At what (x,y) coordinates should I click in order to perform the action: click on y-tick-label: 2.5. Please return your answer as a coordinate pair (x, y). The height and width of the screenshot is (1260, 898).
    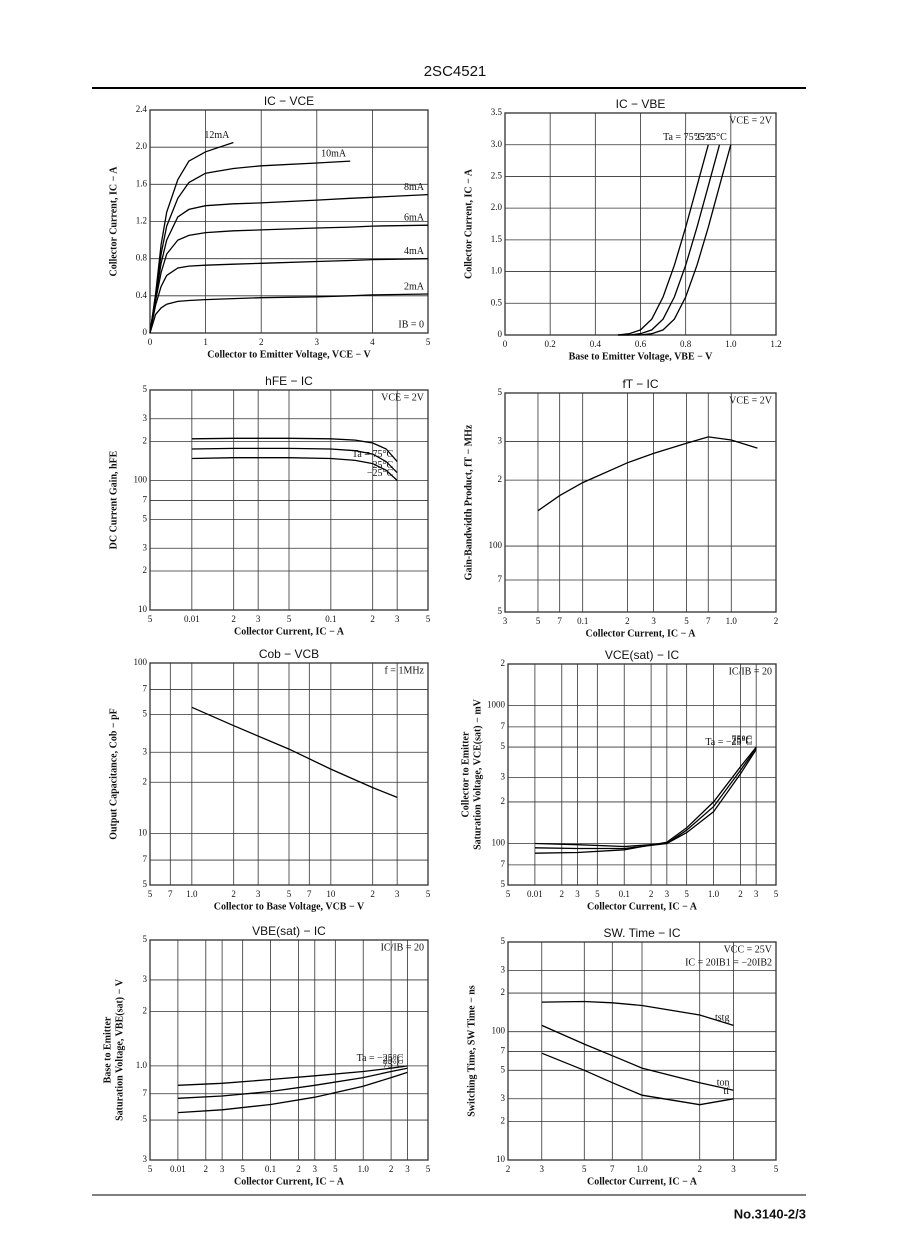
    Looking at the image, I should click on (497, 175).